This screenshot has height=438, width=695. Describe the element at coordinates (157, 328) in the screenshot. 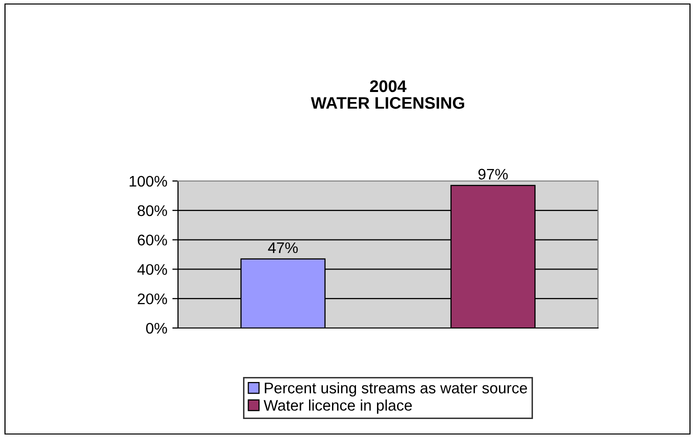

I see `y-tick-label: 0%` at that location.